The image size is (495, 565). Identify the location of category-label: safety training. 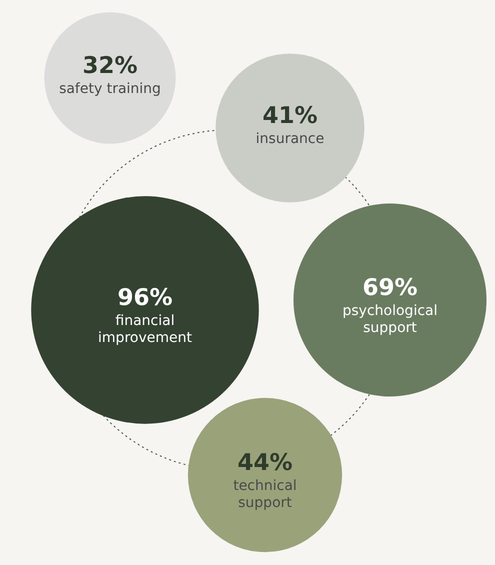
(110, 89).